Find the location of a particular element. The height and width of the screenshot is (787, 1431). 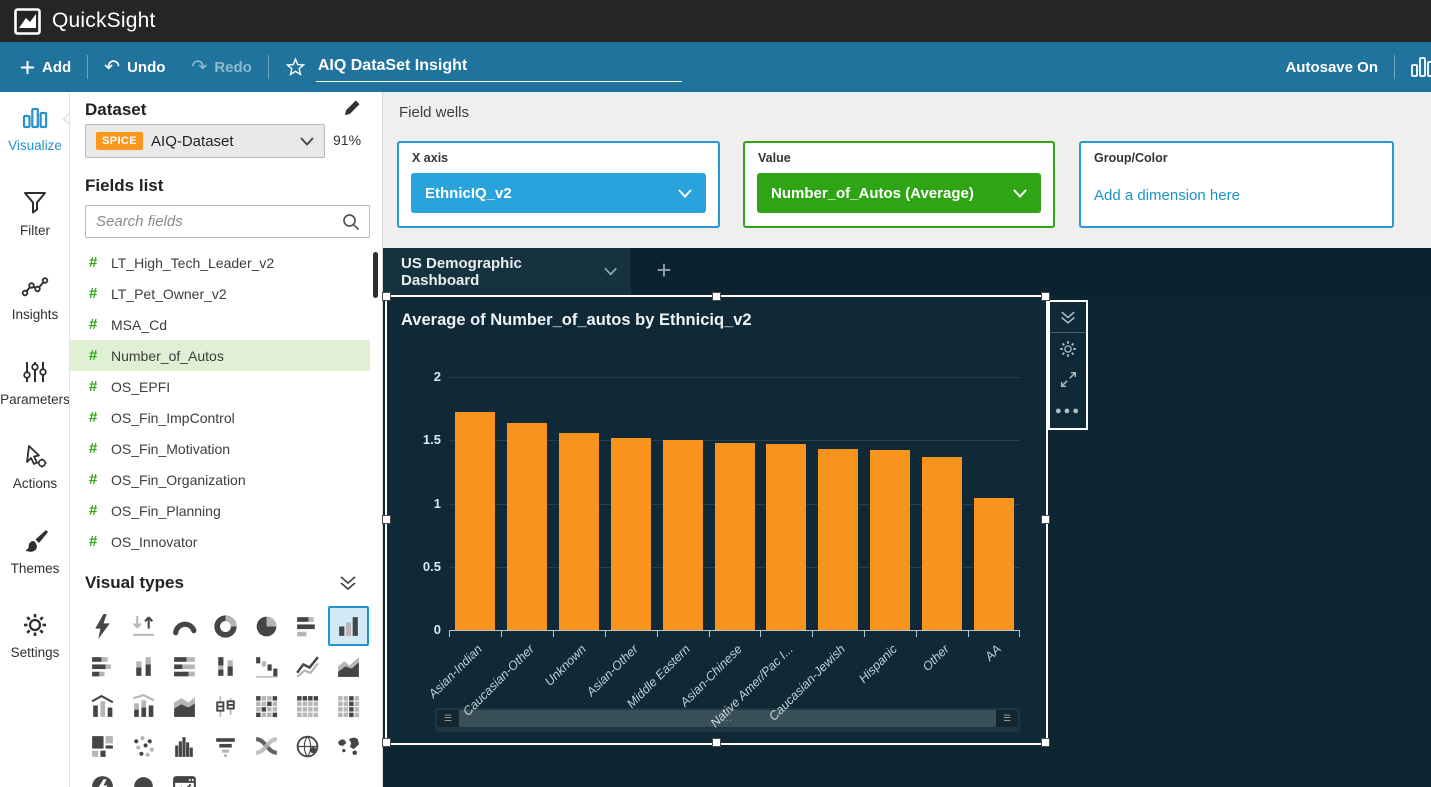

visual-type-points-on-map-icon is located at coordinates (307, 746).